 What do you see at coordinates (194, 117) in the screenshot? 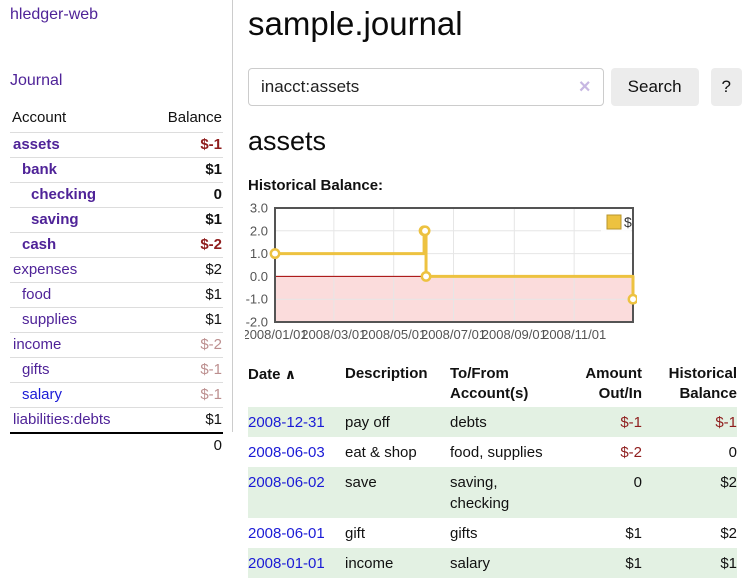
I see `balance-column-header: Balance` at bounding box center [194, 117].